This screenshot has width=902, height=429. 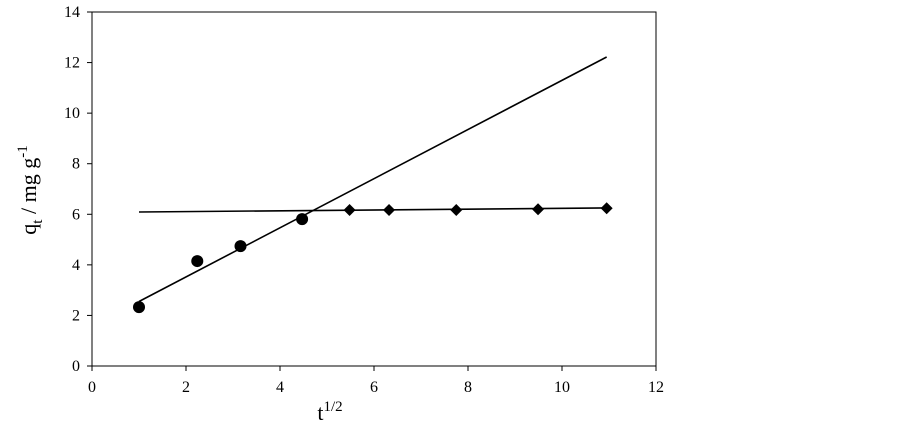 I want to click on x-tick-label: 6, so click(x=374, y=387).